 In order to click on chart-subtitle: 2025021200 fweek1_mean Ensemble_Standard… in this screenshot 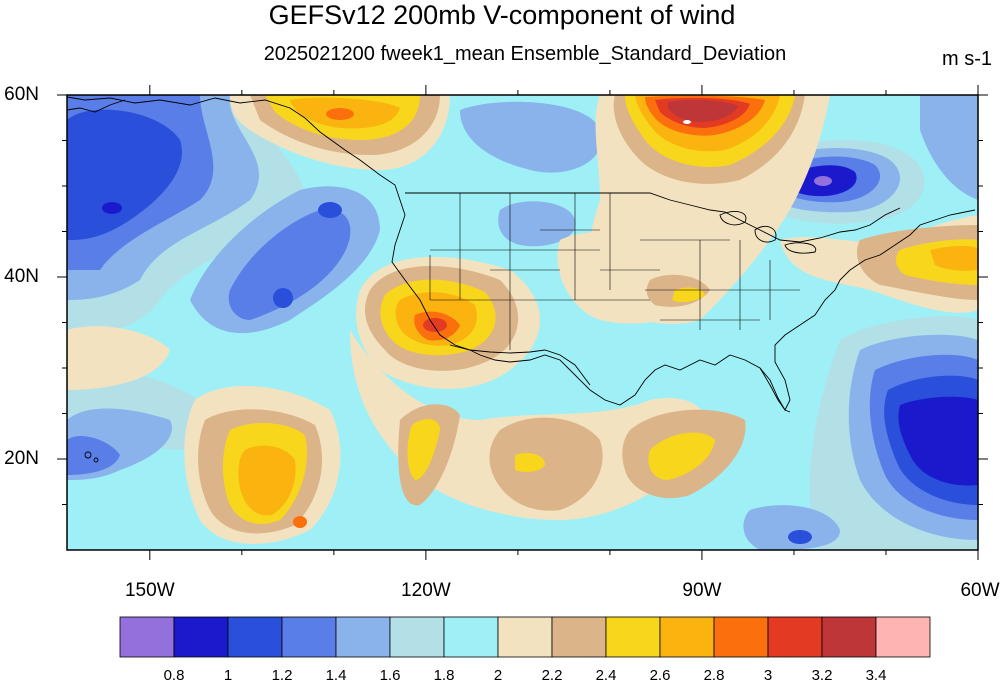, I will do `click(525, 54)`.